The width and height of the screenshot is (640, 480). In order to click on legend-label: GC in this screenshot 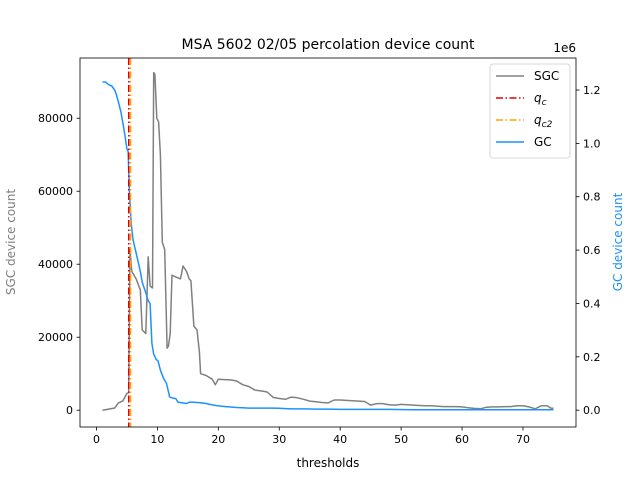, I will do `click(543, 142)`.